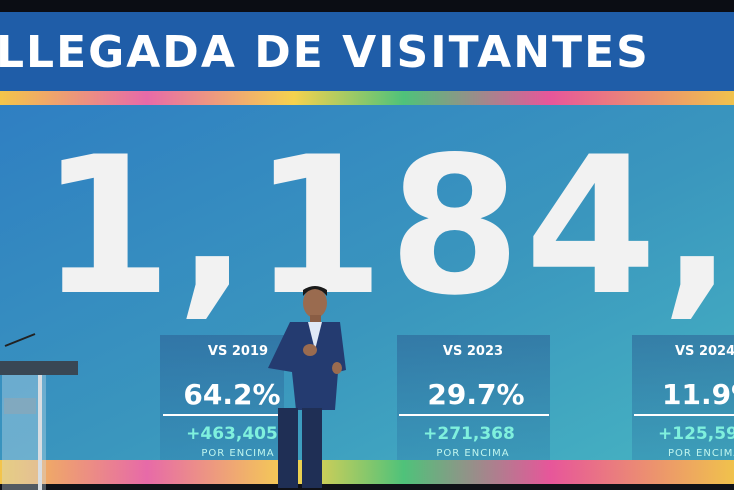 The width and height of the screenshot is (734, 490). Describe the element at coordinates (325, 52) in the screenshot. I see `screen-title: LLEGADA DE VISITANTES` at that location.